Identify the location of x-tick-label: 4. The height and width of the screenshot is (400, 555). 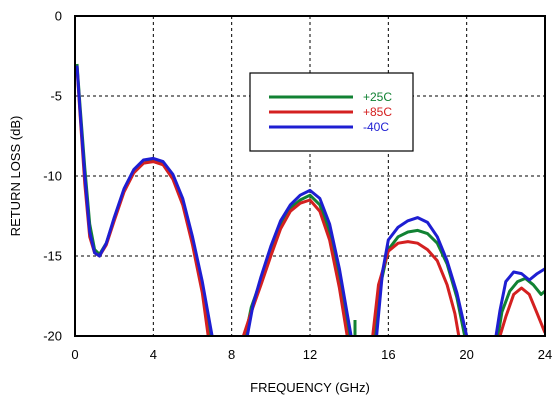
(153, 354).